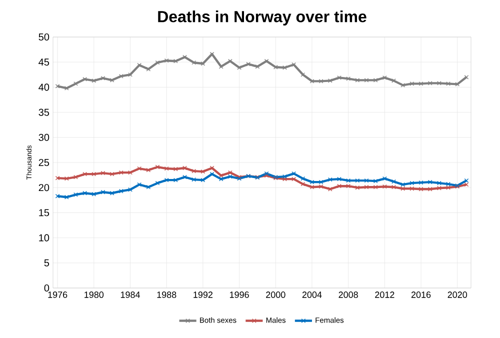 The height and width of the screenshot is (338, 500). Describe the element at coordinates (44, 37) in the screenshot. I see `y-tick-label: 50` at that location.